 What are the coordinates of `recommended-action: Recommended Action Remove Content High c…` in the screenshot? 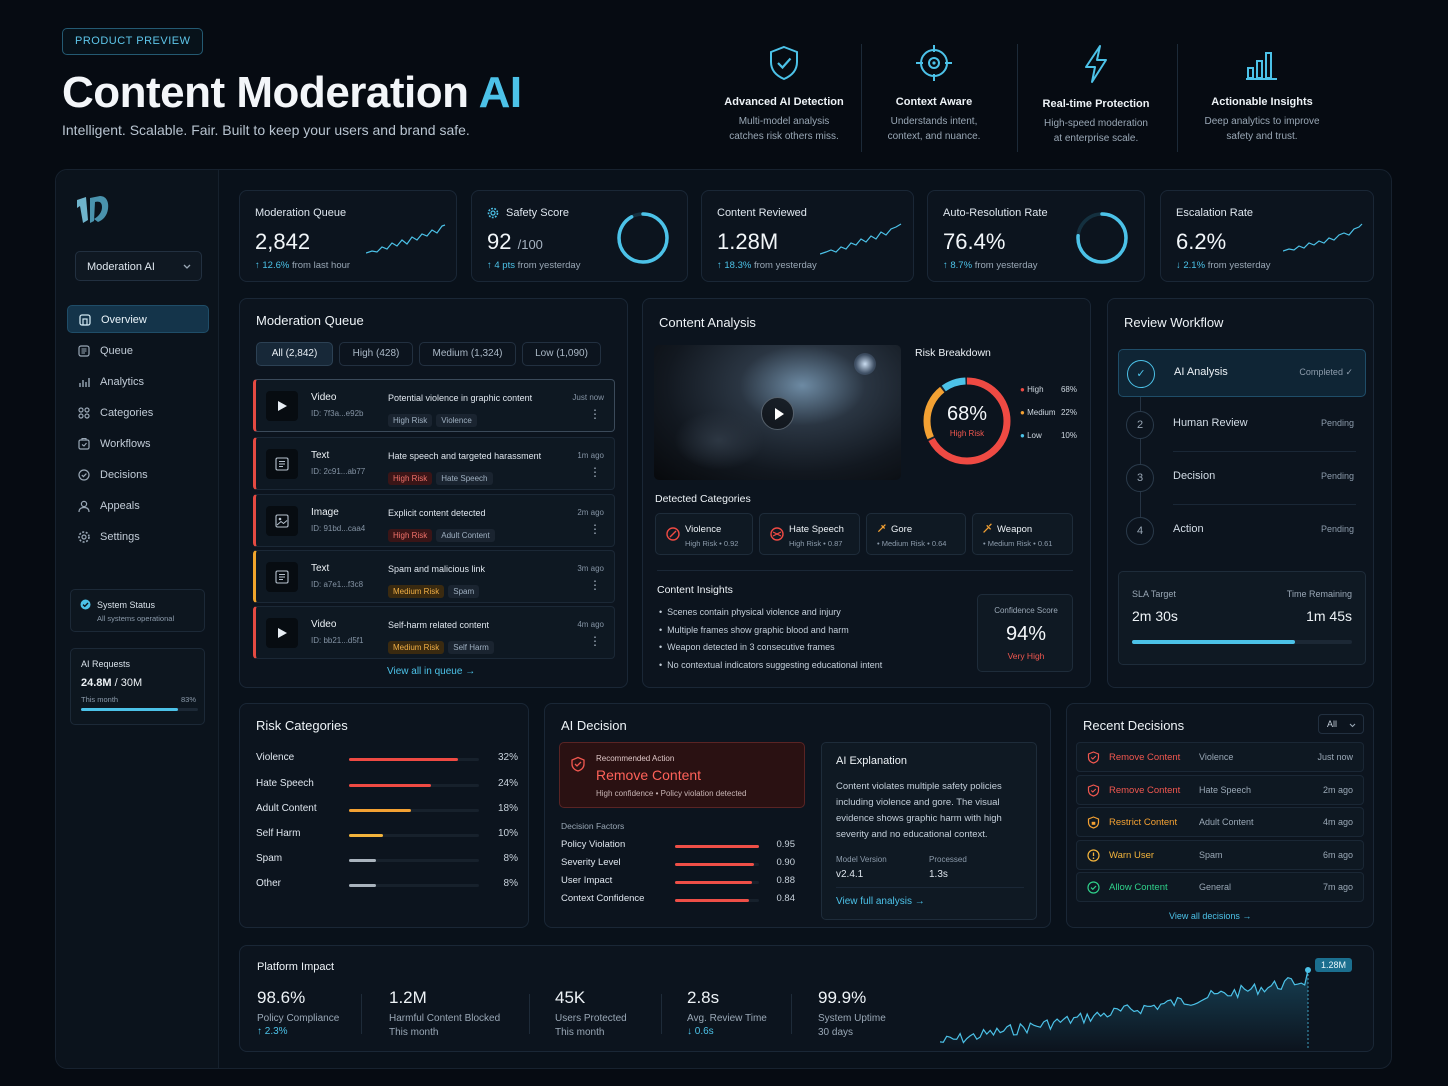 It's located at (682, 775).